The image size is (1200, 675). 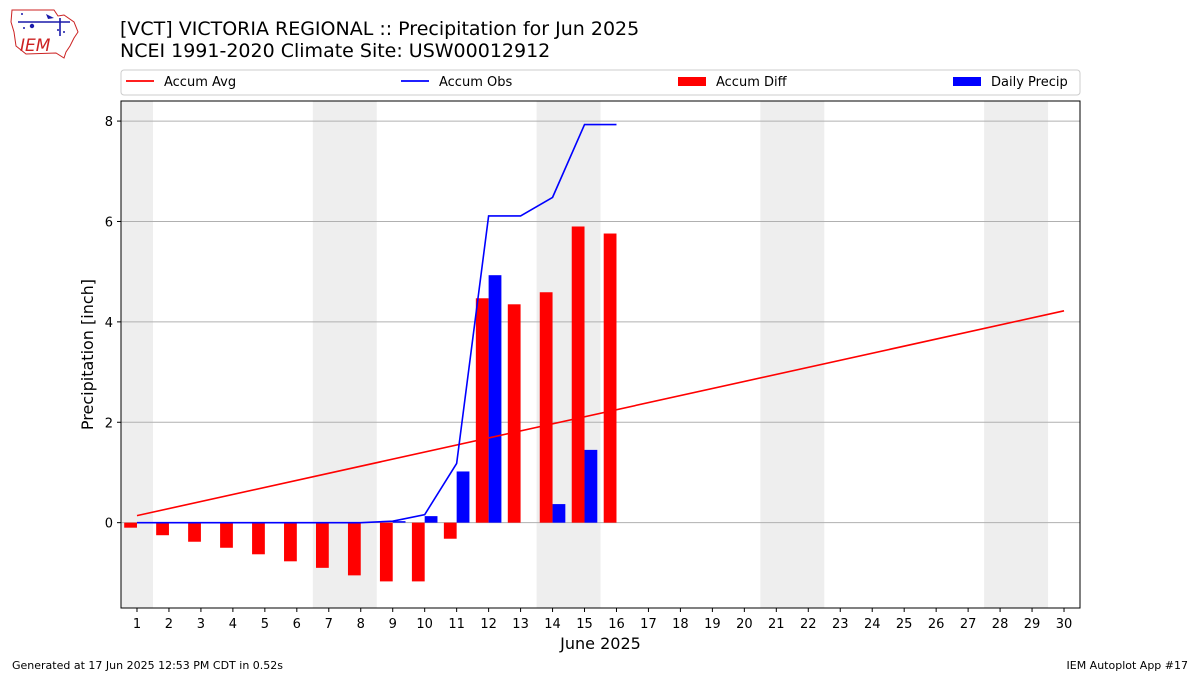 What do you see at coordinates (424, 624) in the screenshot?
I see `x-tick-label: 10` at bounding box center [424, 624].